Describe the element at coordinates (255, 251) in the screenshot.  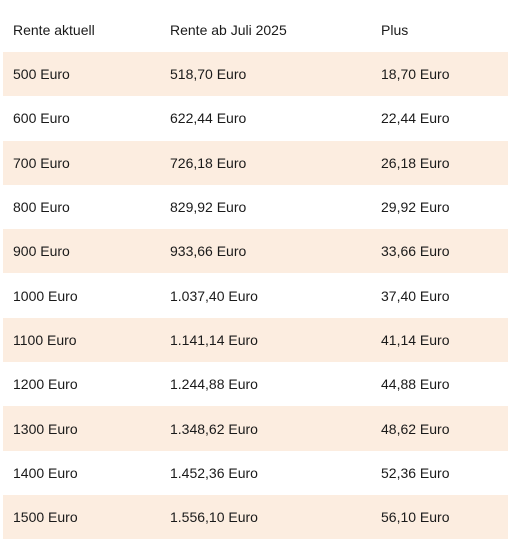
I see `table-row: 900 Euro 933,66 Euro 33,66 Euro` at that location.